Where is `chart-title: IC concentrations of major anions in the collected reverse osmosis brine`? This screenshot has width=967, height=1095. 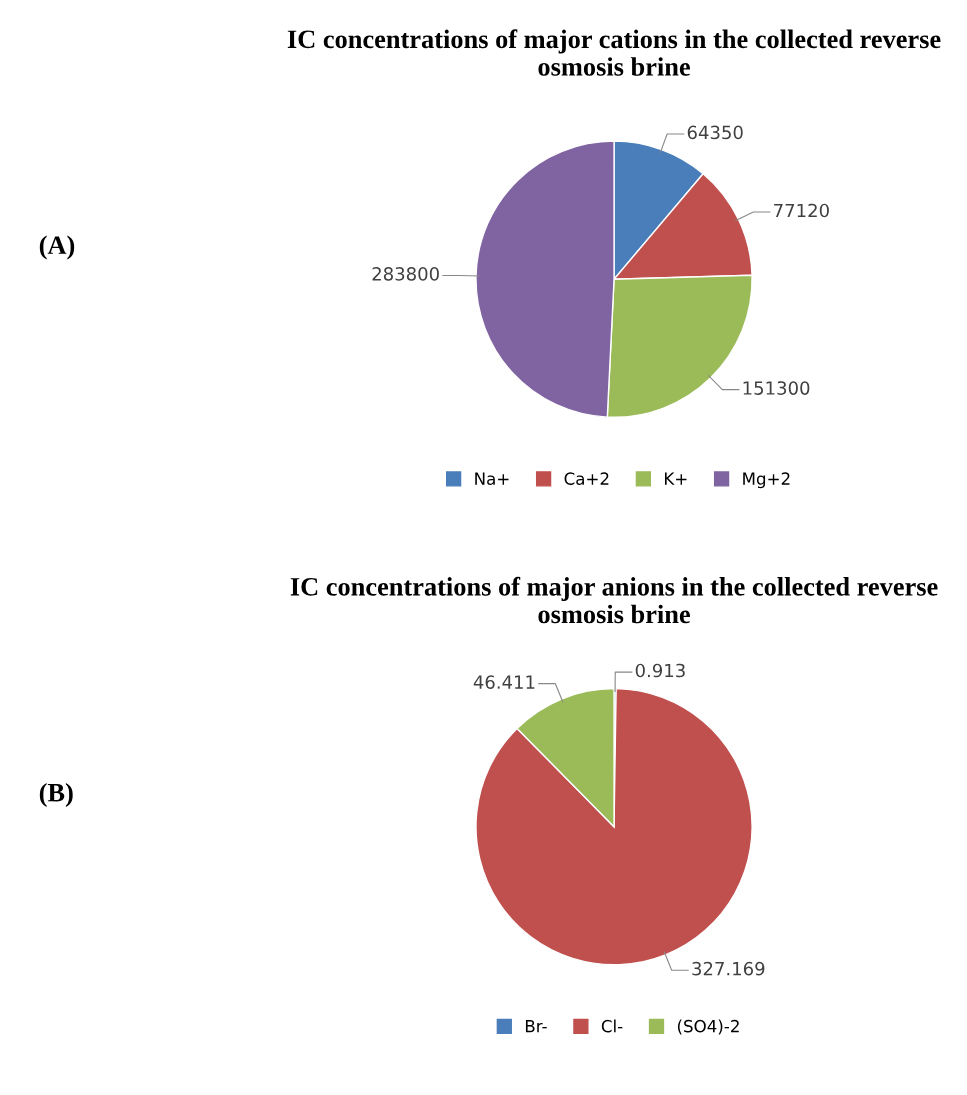 chart-title: IC concentrations of major anions in the collected reverse osmosis brine is located at coordinates (614, 600).